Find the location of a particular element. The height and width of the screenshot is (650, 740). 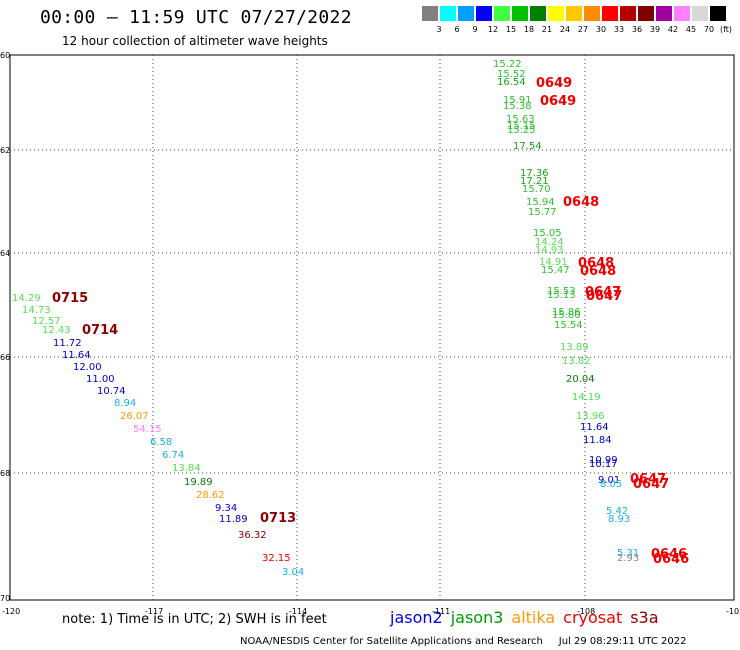

latitude-label: 68 is located at coordinates (5, 473).